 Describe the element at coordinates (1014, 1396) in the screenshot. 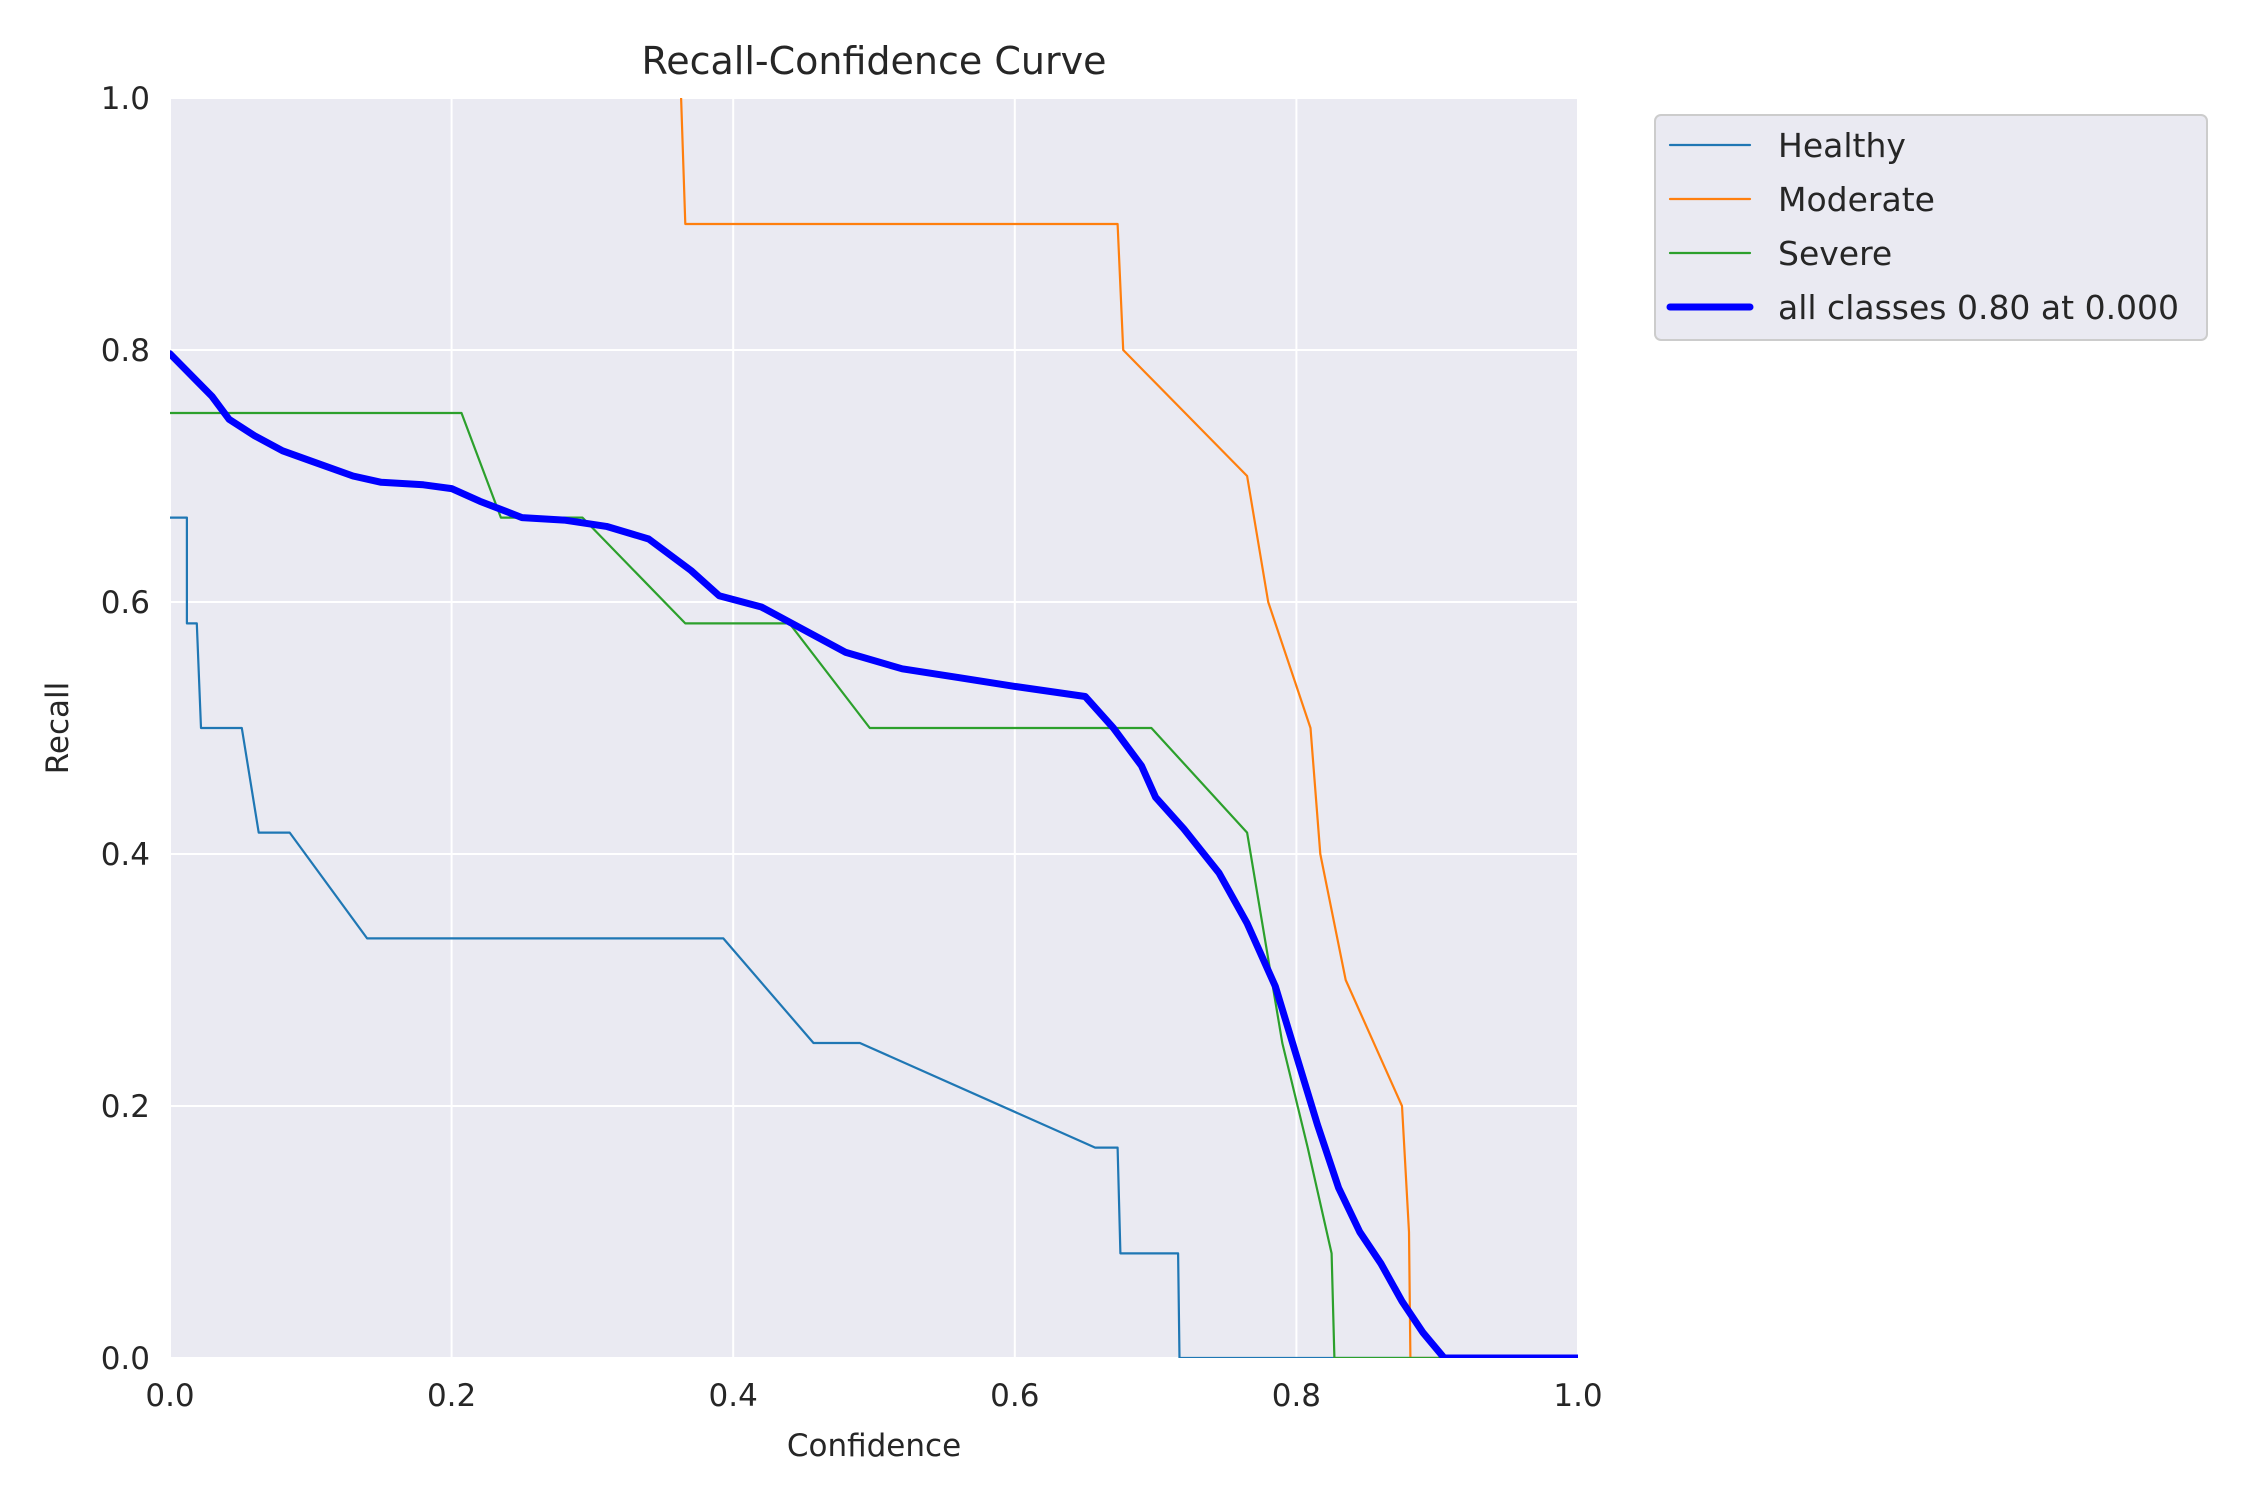

I see `x-tick-label: 0.6` at that location.